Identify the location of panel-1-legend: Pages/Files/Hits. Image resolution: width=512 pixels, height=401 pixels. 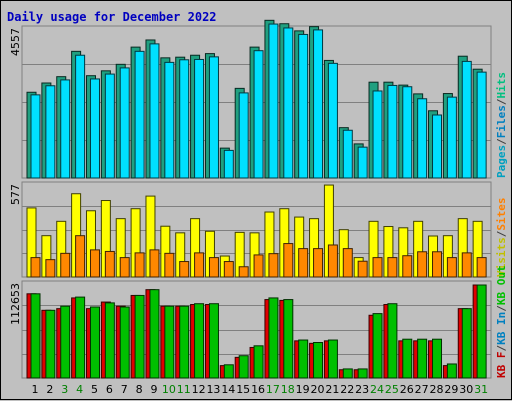
(501, 125).